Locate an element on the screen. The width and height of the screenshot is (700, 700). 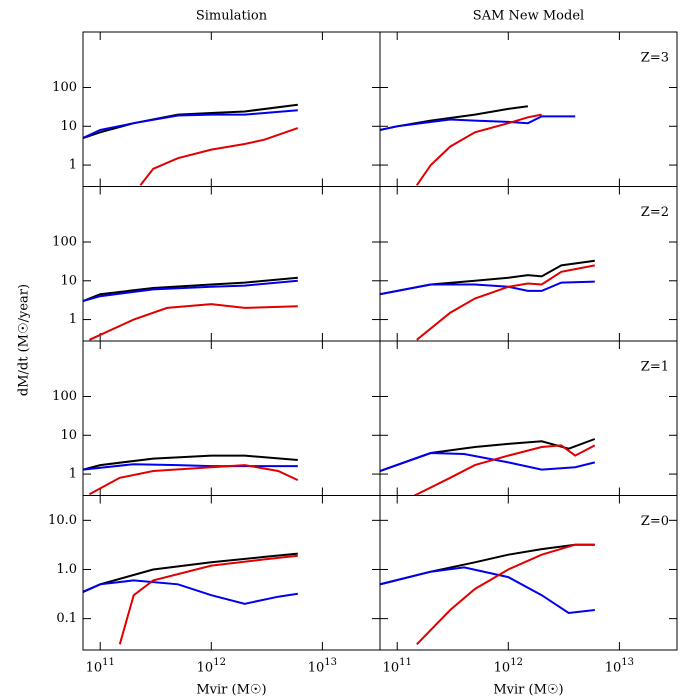
column-title: SAM New Model is located at coordinates (528, 16).